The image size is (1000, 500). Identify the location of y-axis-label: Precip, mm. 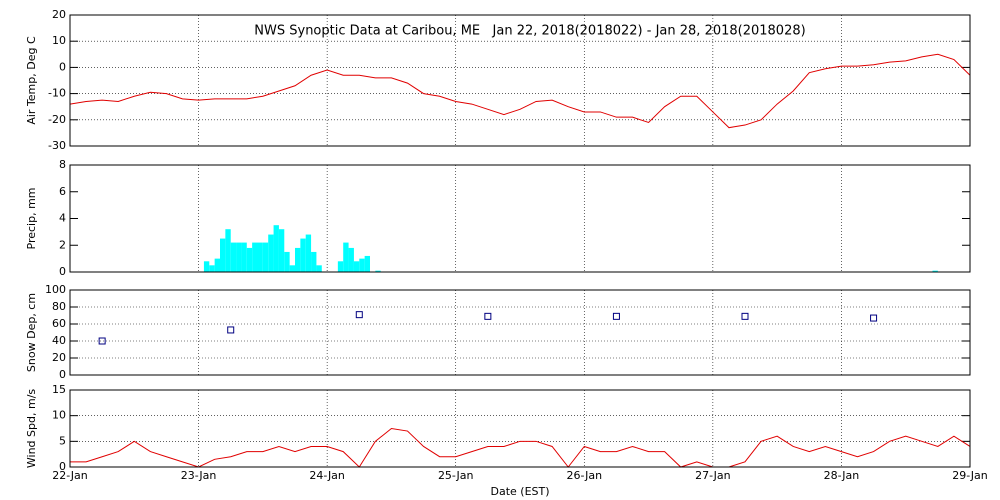
(31, 219).